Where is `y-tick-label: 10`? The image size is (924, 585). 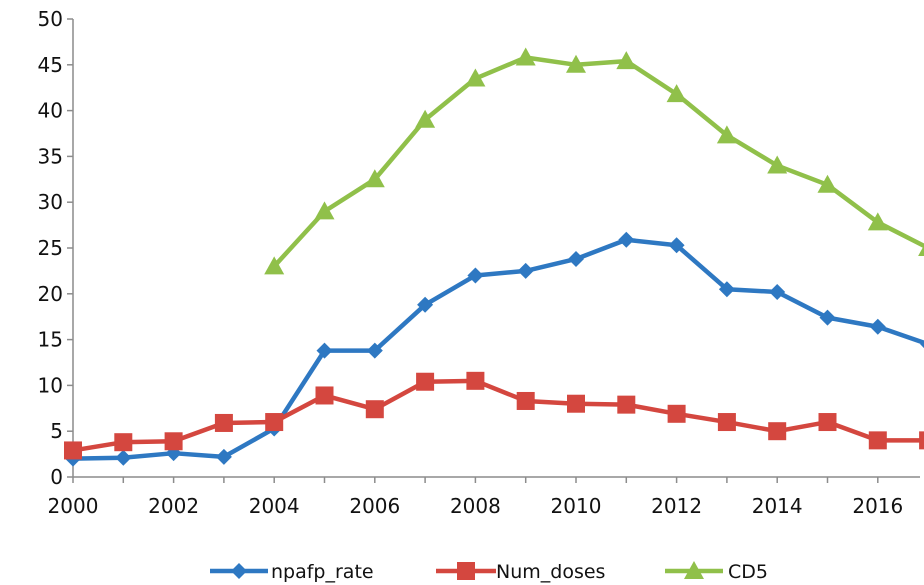
y-tick-label: 10 is located at coordinates (50, 385).